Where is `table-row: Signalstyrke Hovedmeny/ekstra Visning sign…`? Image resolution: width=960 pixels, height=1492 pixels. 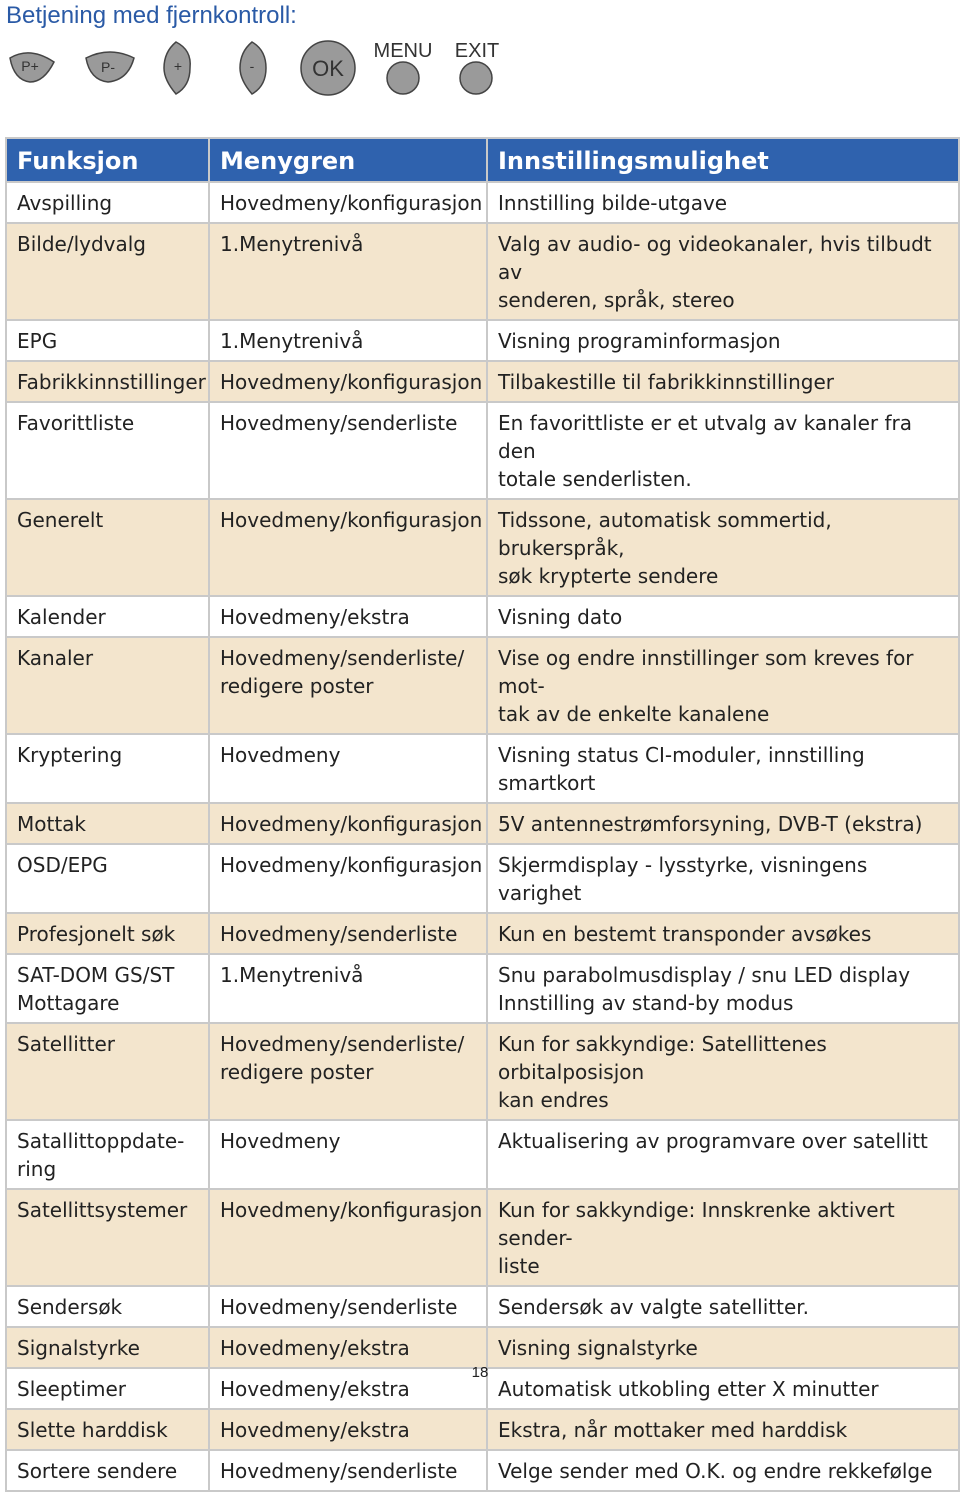
table-row: Signalstyrke Hovedmeny/ekstra Visning sign… is located at coordinates (482, 1347).